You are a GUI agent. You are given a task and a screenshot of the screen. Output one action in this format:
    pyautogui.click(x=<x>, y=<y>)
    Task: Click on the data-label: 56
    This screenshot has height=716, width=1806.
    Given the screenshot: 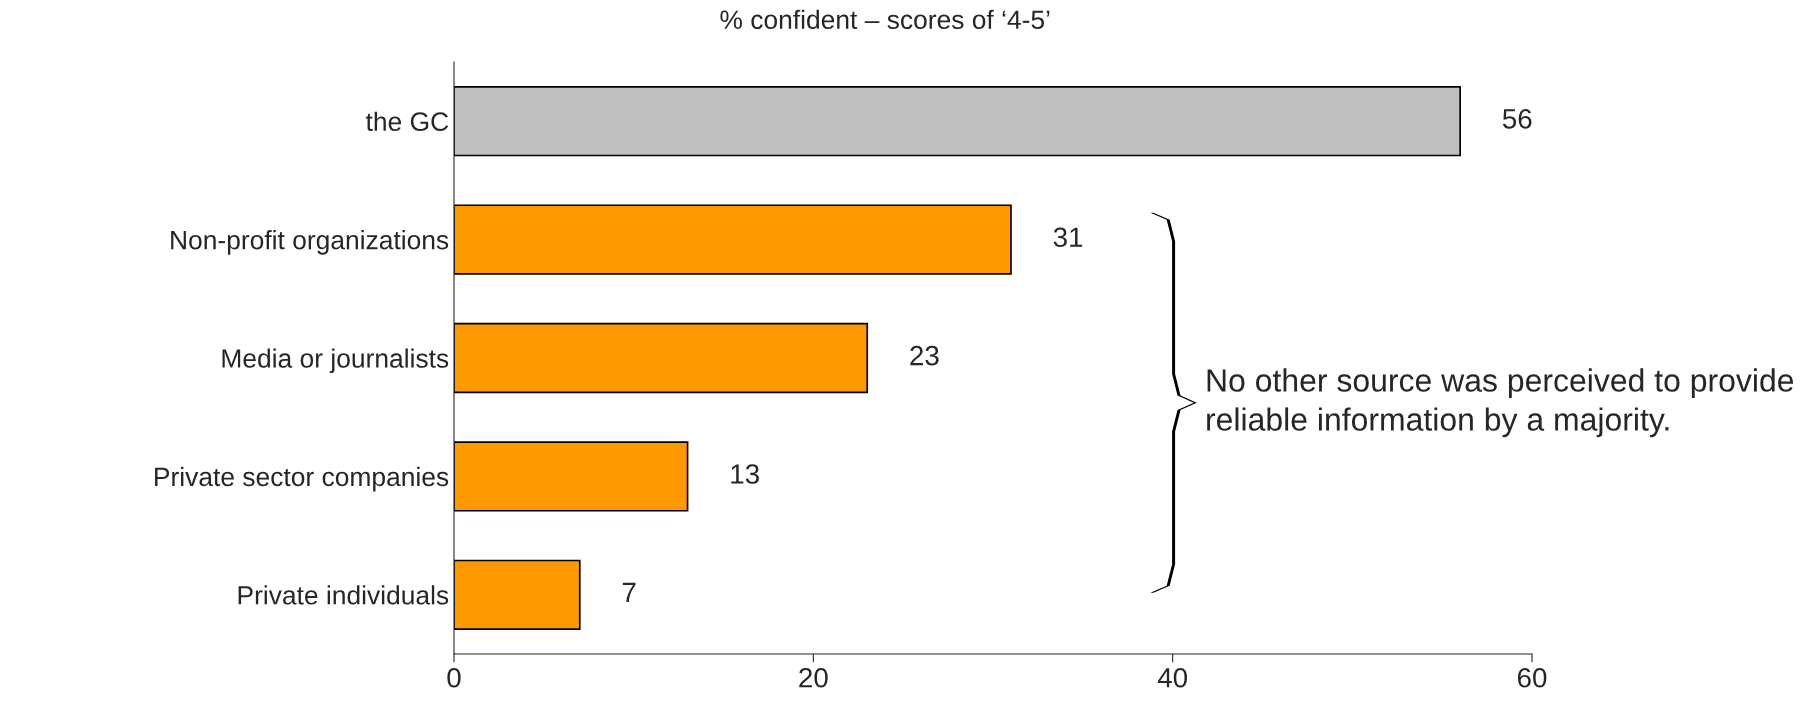 What is the action you would take?
    pyautogui.click(x=1517, y=118)
    